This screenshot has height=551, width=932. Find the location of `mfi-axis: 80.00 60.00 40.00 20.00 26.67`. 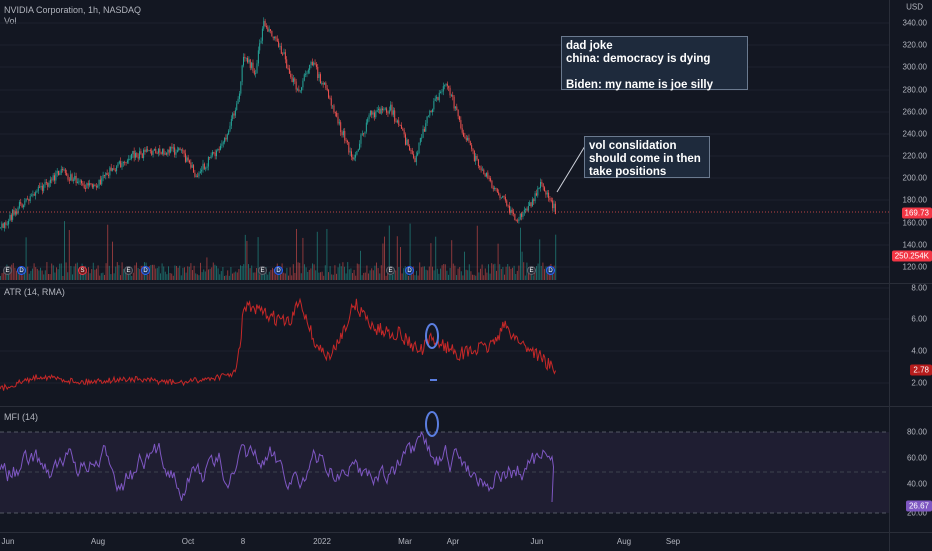

mfi-axis: 80.00 60.00 40.00 20.00 26.67 is located at coordinates (910, 469).